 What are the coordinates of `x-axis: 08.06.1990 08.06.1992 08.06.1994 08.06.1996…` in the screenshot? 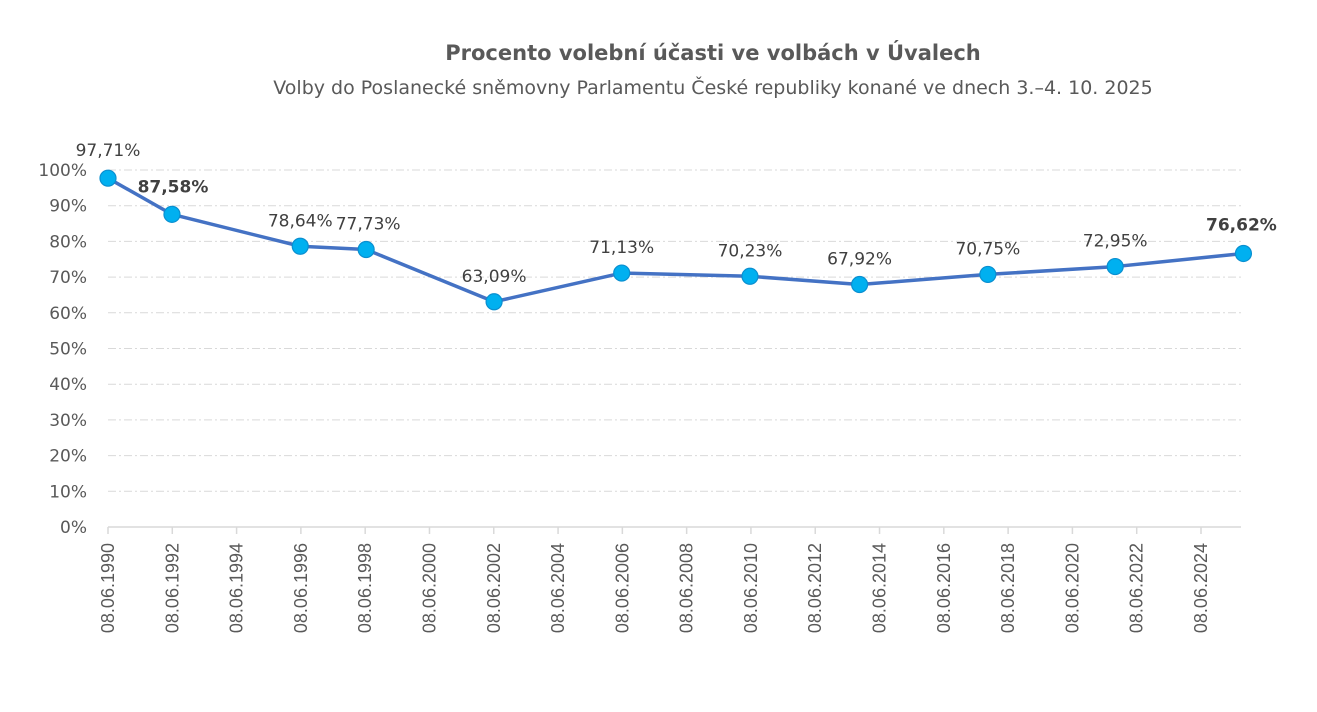 It's located at (669, 579).